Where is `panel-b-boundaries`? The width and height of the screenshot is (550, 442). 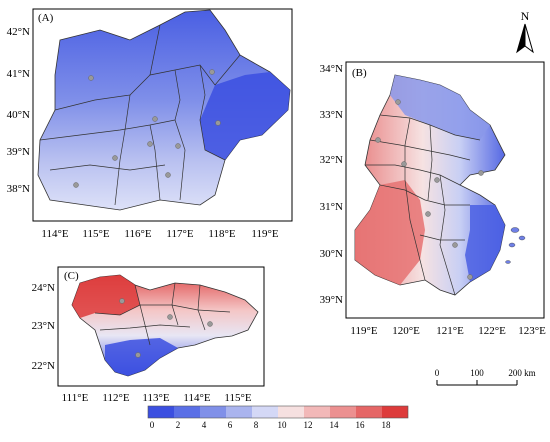
panel-b-boundaries is located at coordinates (423, 205).